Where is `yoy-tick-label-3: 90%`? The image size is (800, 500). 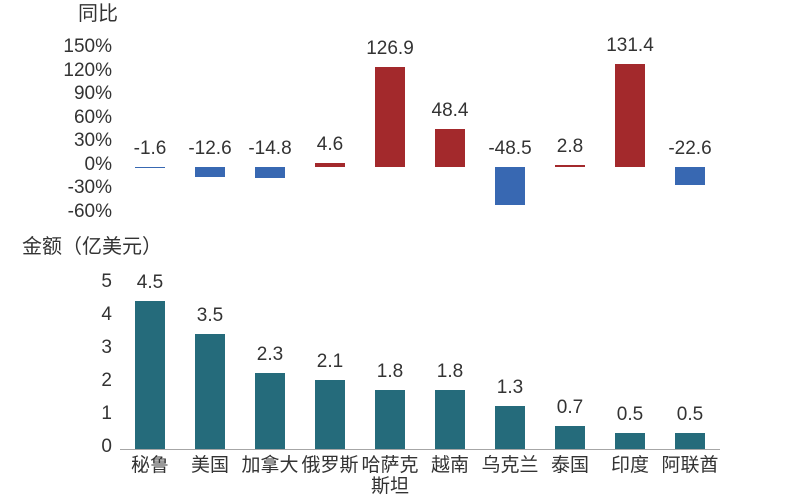
yoy-tick-label-3: 90% is located at coordinates (92, 94).